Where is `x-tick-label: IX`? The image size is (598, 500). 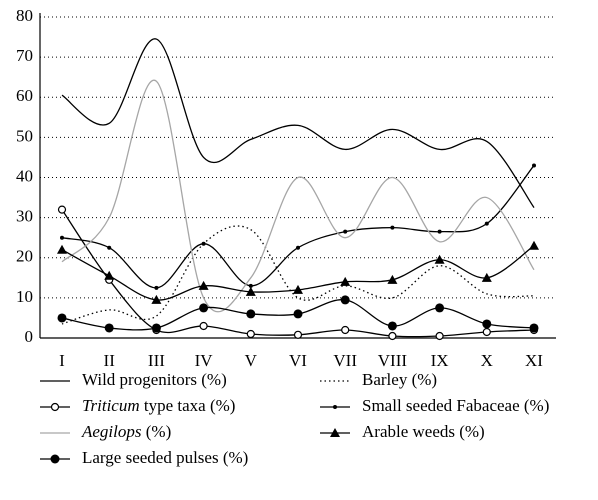 x-tick-label: IX is located at coordinates (440, 360).